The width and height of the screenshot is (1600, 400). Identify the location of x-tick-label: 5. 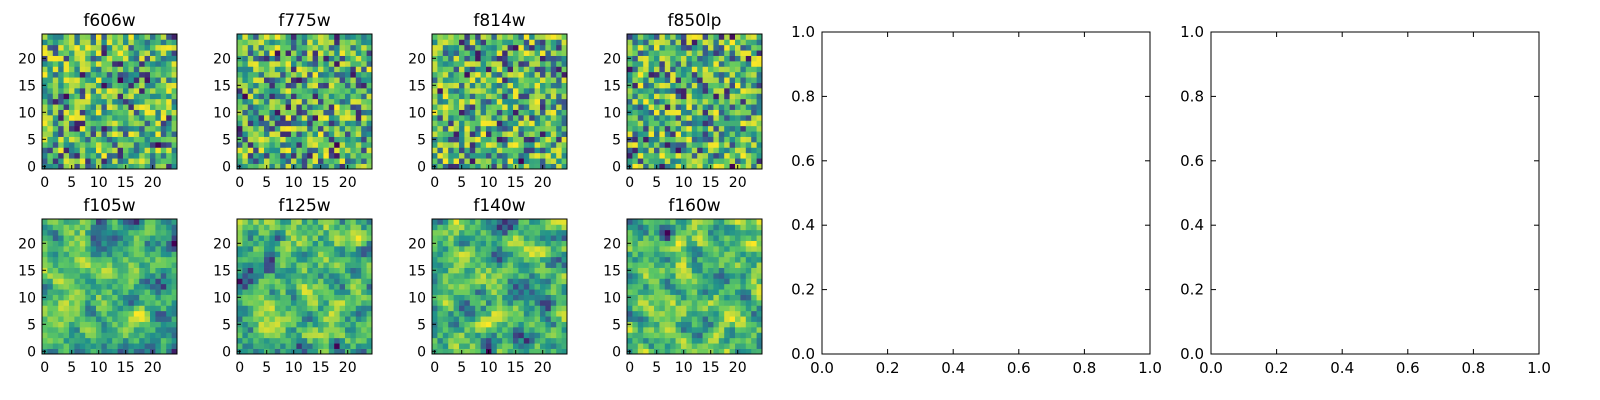
(71, 183).